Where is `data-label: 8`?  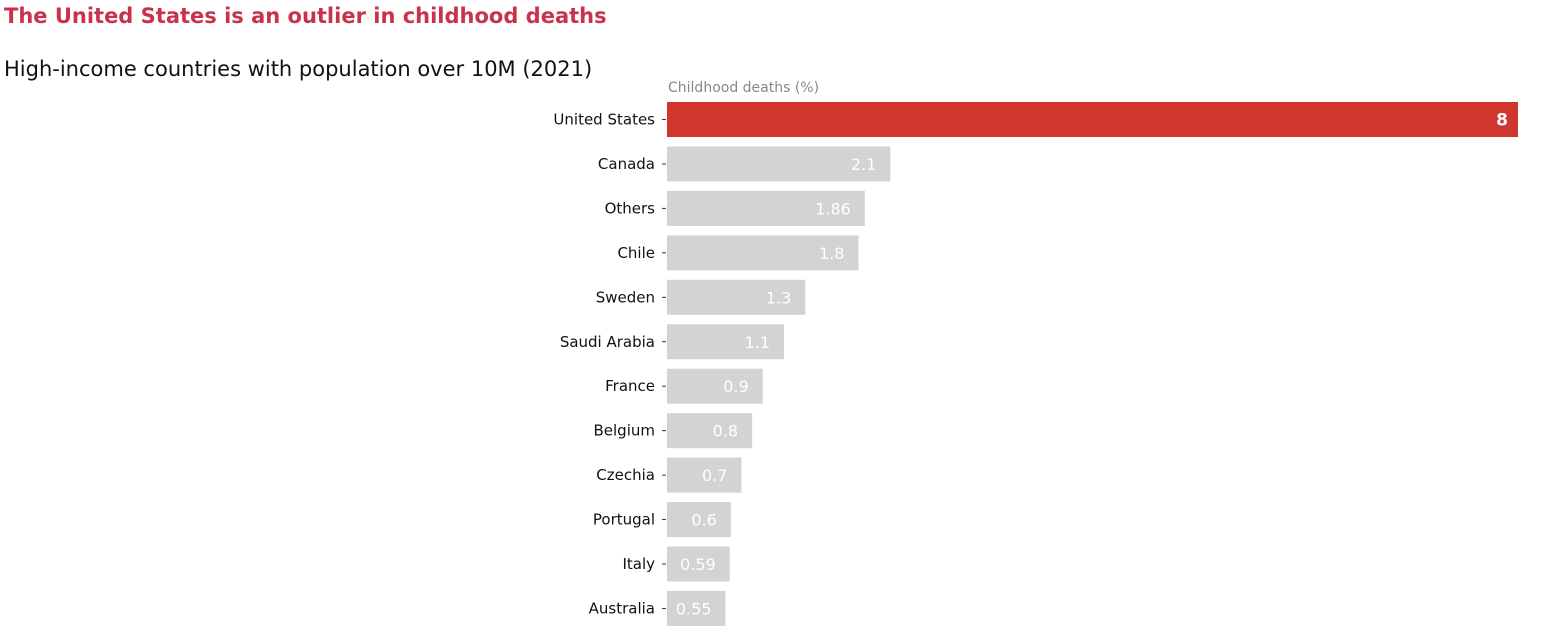
data-label: 8 is located at coordinates (1502, 121).